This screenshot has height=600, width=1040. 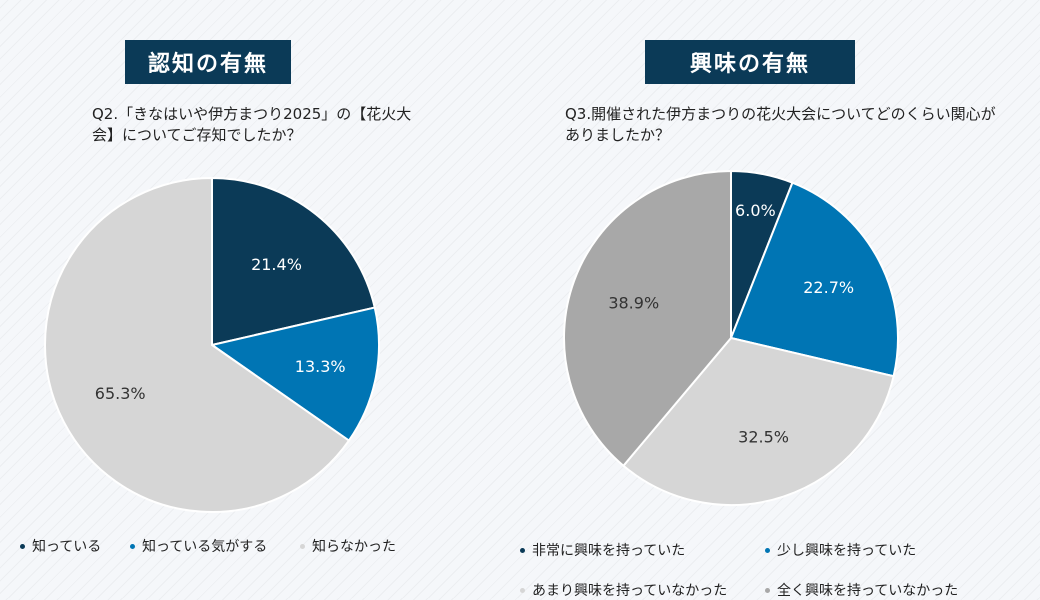 What do you see at coordinates (205, 547) in the screenshot?
I see `legend-label: 知っている気がする` at bounding box center [205, 547].